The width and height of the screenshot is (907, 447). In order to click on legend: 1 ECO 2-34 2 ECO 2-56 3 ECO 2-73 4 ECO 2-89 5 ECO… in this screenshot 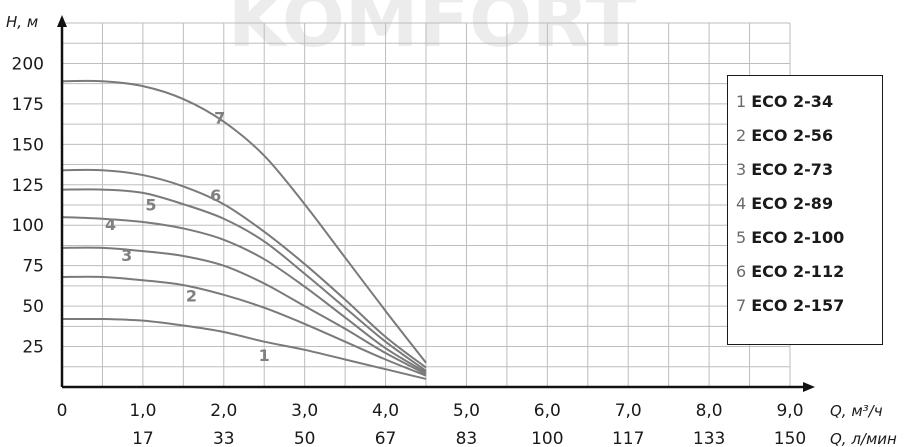, I will do `click(805, 210)`.